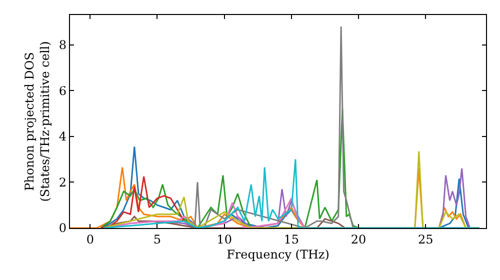 The image size is (500, 280). Describe the element at coordinates (62, 182) in the screenshot. I see `y-tick-label: 2` at that location.